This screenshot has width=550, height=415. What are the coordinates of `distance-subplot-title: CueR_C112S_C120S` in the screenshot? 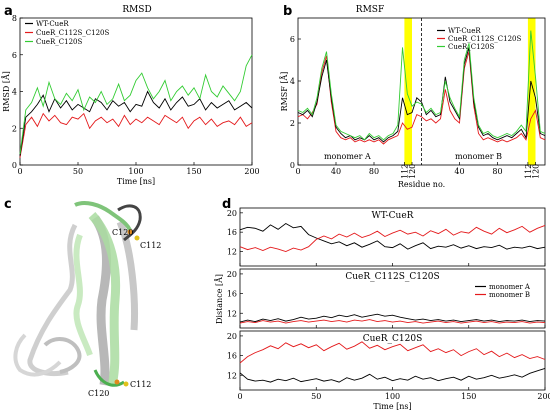 It's located at (392, 277).